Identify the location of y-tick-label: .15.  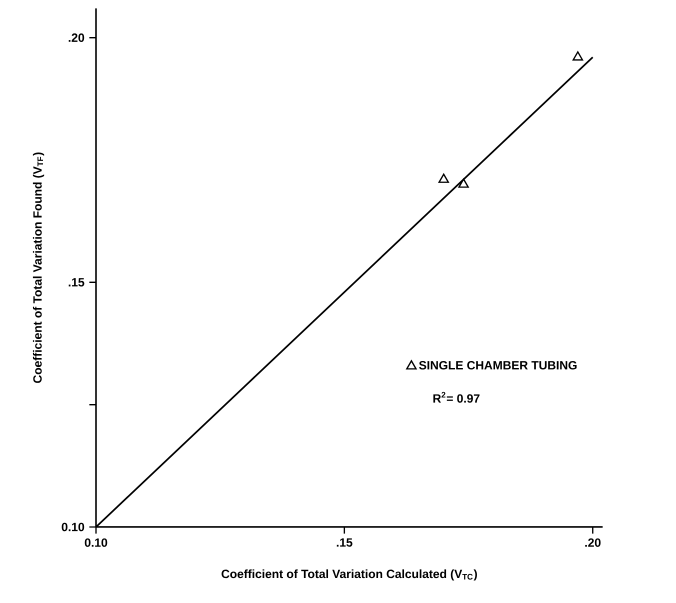
(76, 282).